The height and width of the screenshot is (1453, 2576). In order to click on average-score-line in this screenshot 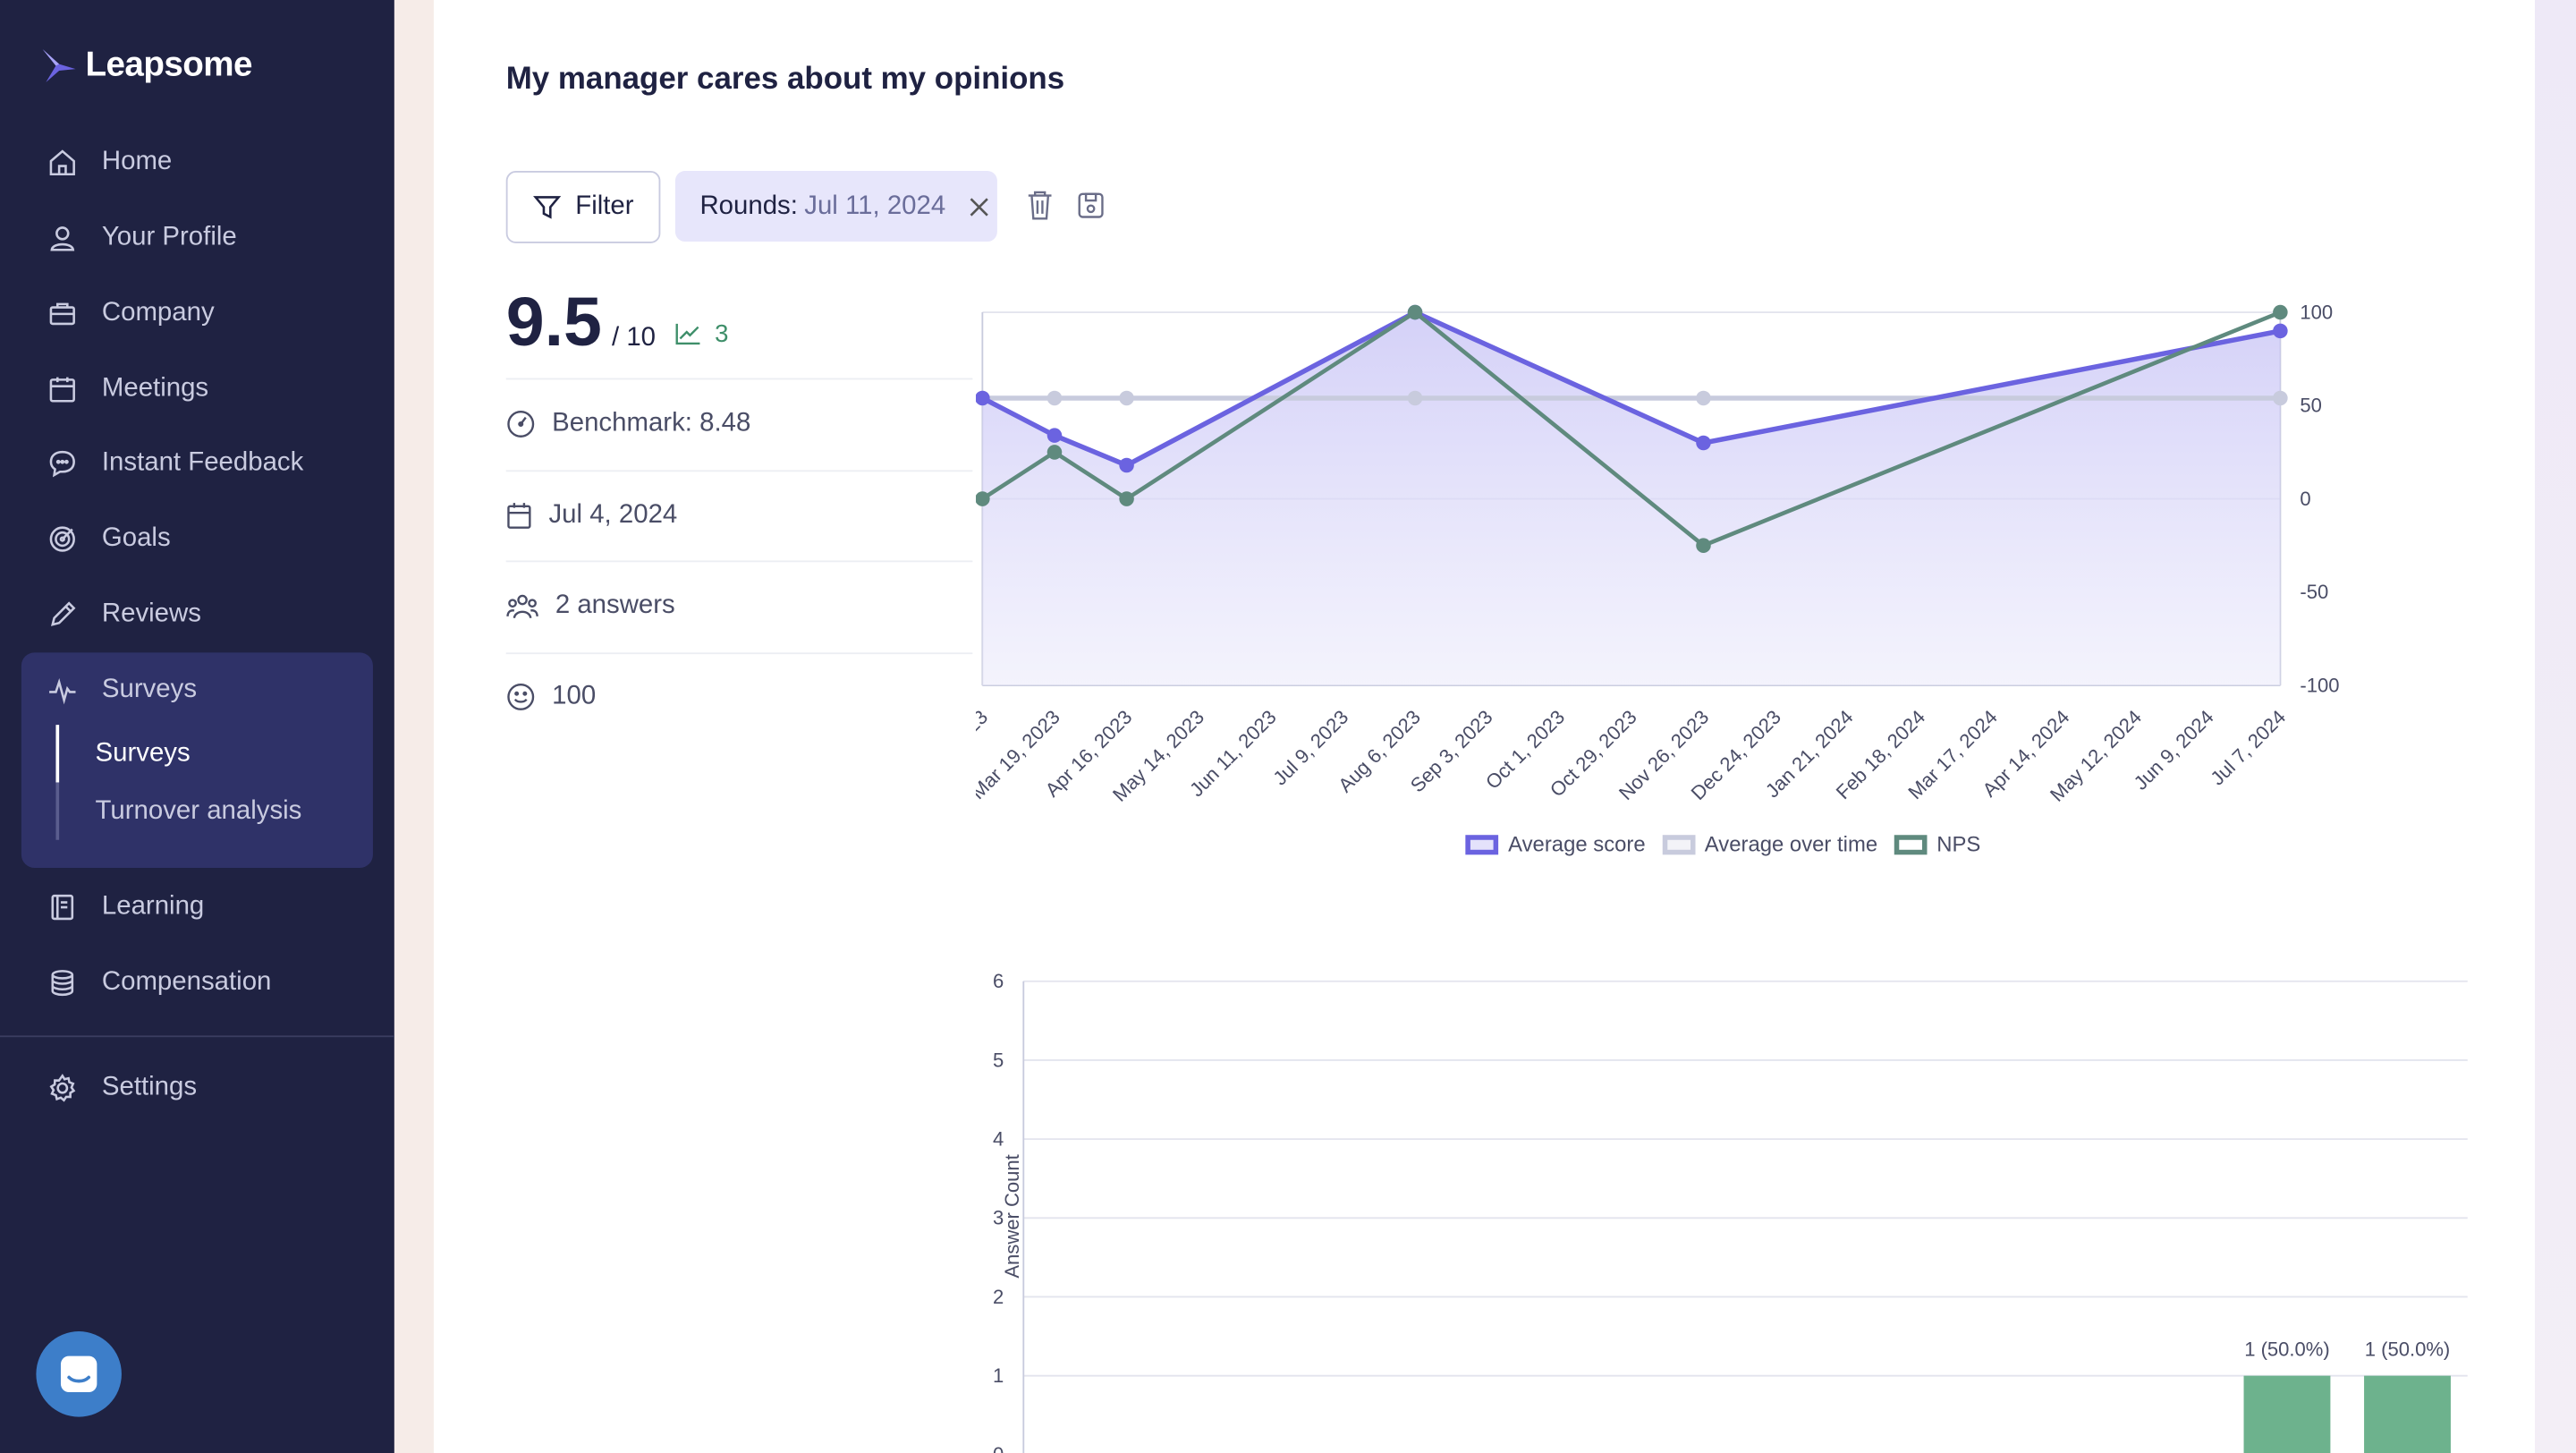, I will do `click(1631, 389)`.